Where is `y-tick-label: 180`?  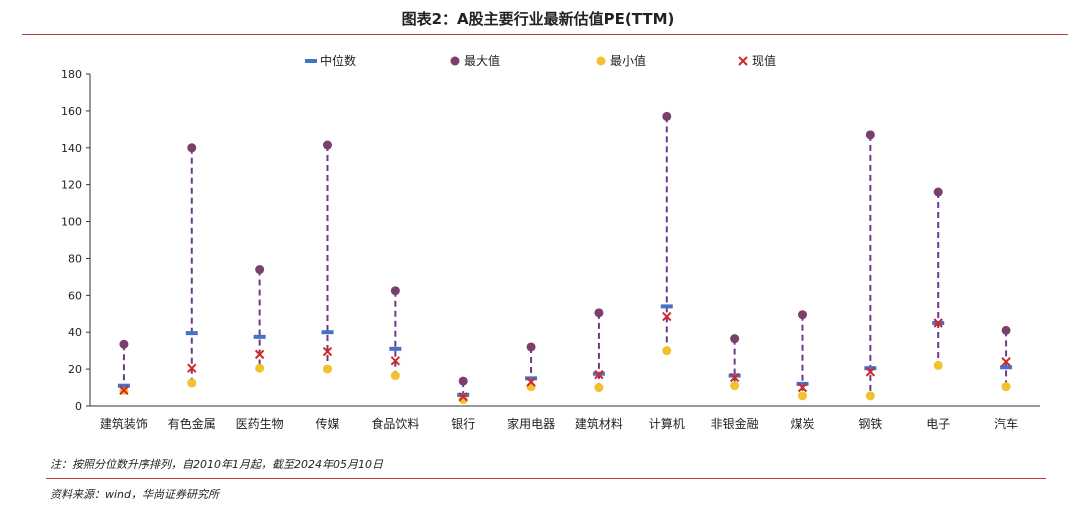 y-tick-label: 180 is located at coordinates (71, 74).